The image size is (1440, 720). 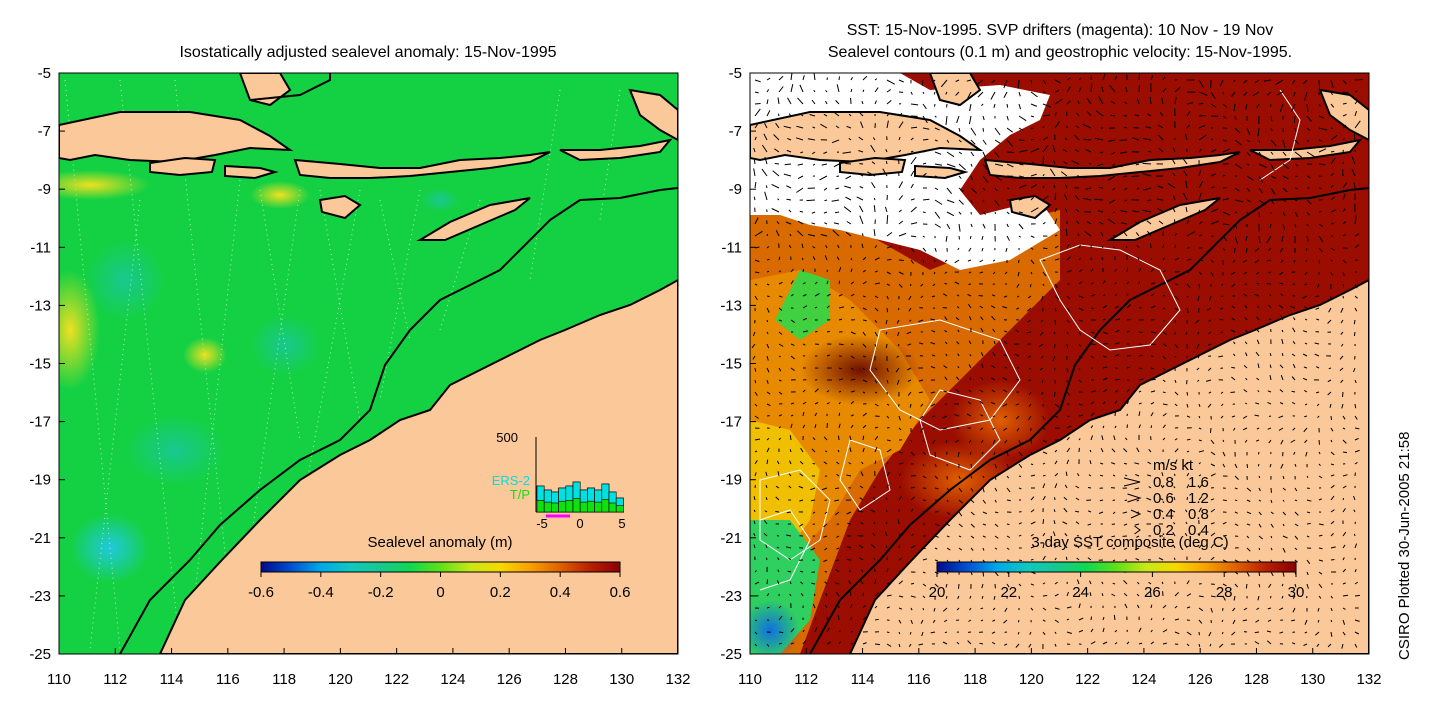 What do you see at coordinates (40, 538) in the screenshot?
I see `y-tick-label: -21` at bounding box center [40, 538].